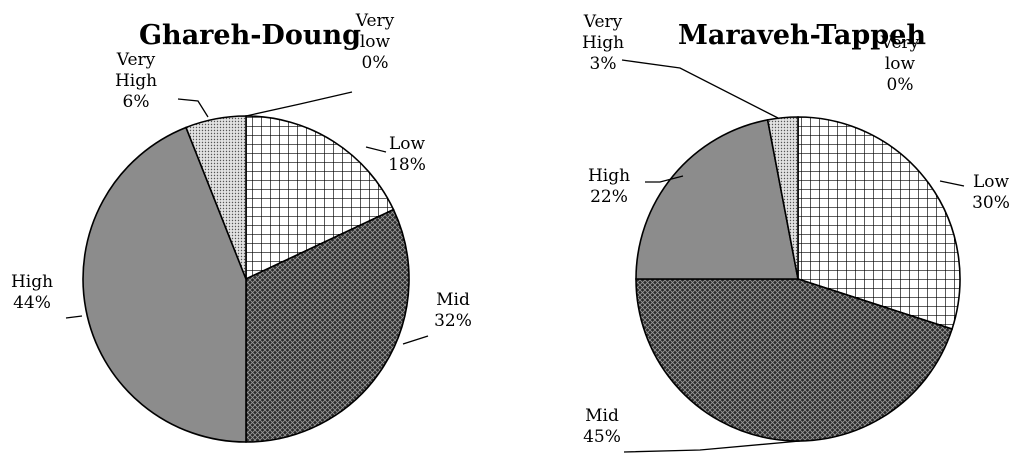  What do you see at coordinates (136, 81) in the screenshot?
I see `slice-label-very-high: Very High 6%` at bounding box center [136, 81].